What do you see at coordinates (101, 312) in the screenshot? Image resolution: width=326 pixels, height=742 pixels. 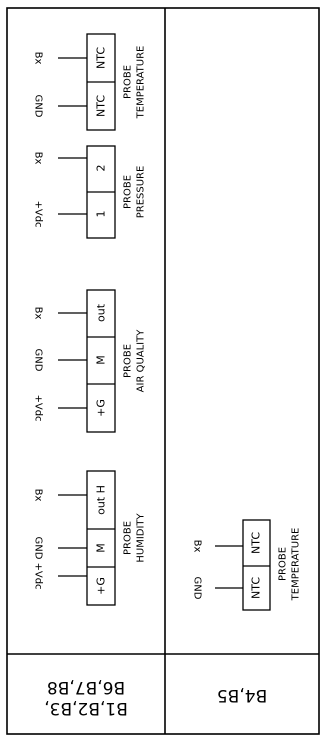 I see `terminal-label: out` at bounding box center [101, 312].